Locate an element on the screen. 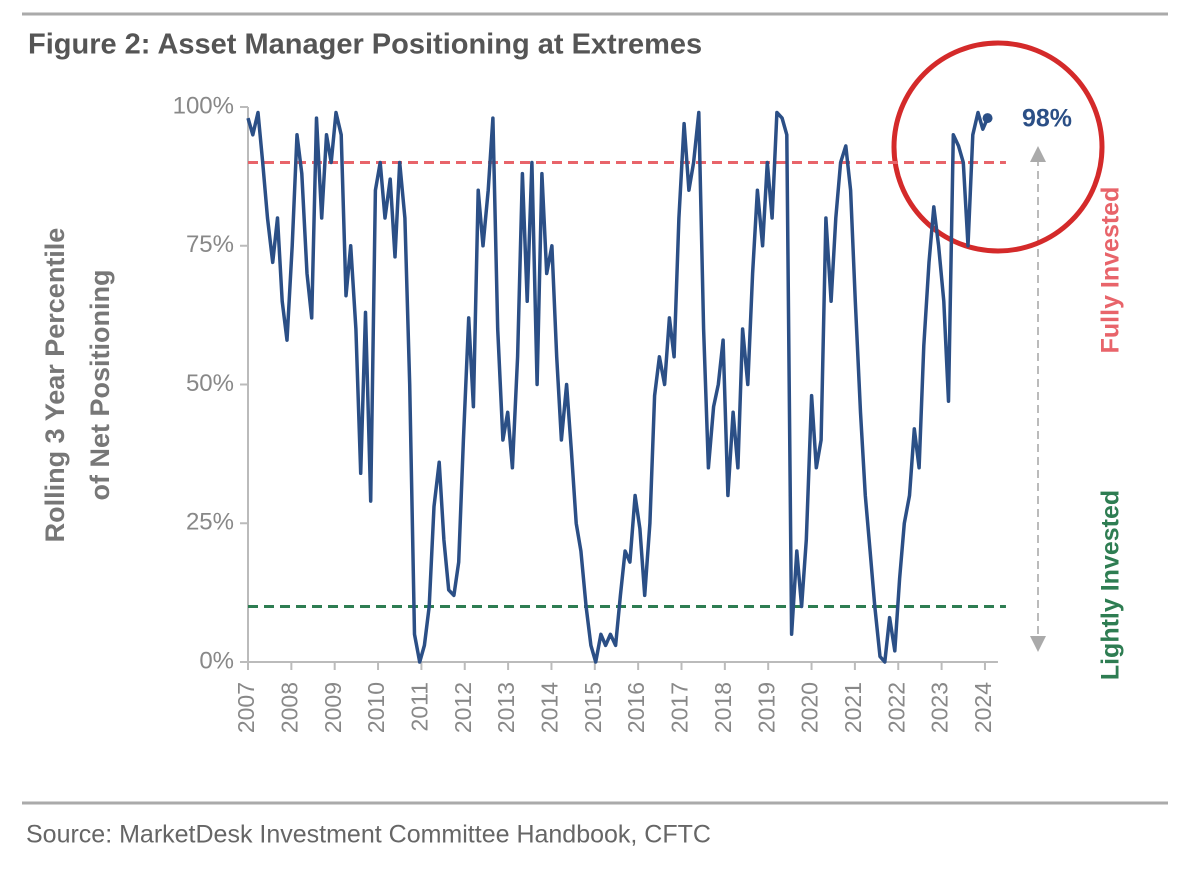 This screenshot has width=1200, height=874. x-tick-label: 2012 is located at coordinates (463, 707).